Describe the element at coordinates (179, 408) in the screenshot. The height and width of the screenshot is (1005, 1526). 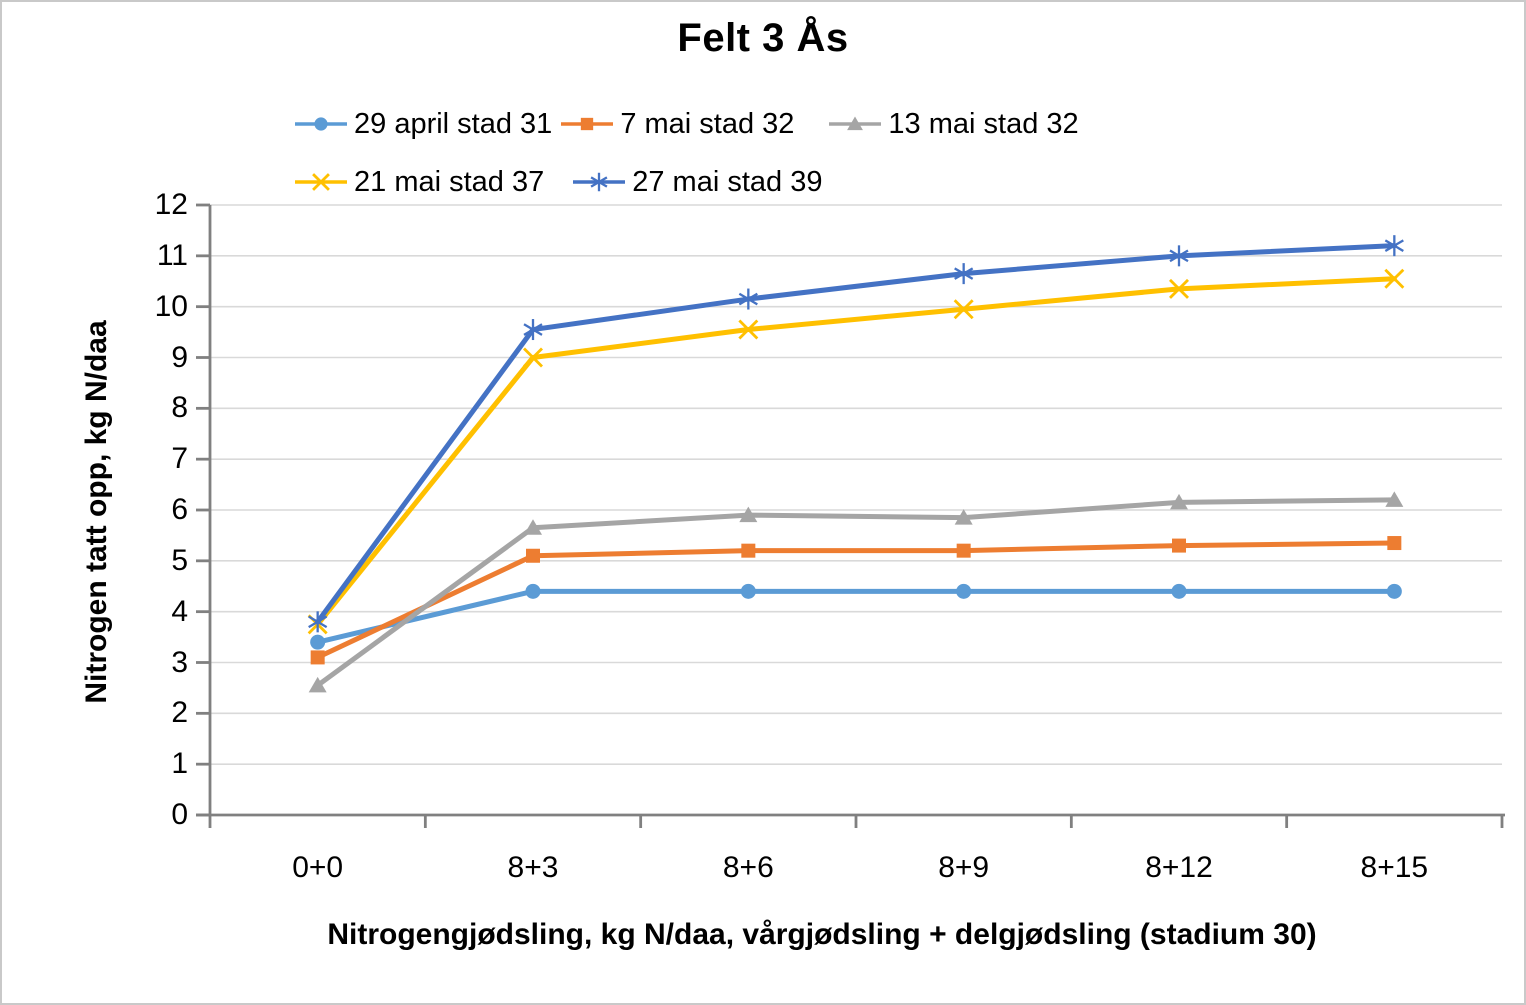
I see `y-tick-label: 8` at that location.